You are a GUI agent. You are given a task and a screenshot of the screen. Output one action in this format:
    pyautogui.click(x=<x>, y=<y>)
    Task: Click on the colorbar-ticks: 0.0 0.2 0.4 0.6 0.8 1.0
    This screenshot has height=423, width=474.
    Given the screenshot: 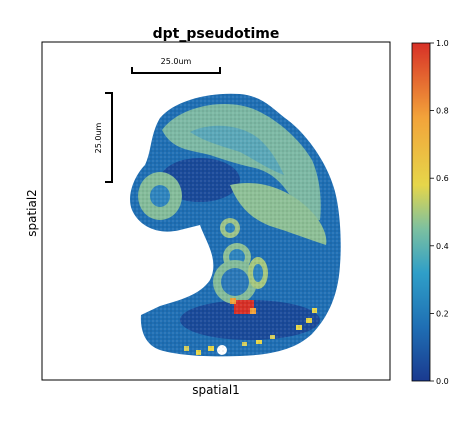 What is the action you would take?
    pyautogui.click(x=439, y=212)
    